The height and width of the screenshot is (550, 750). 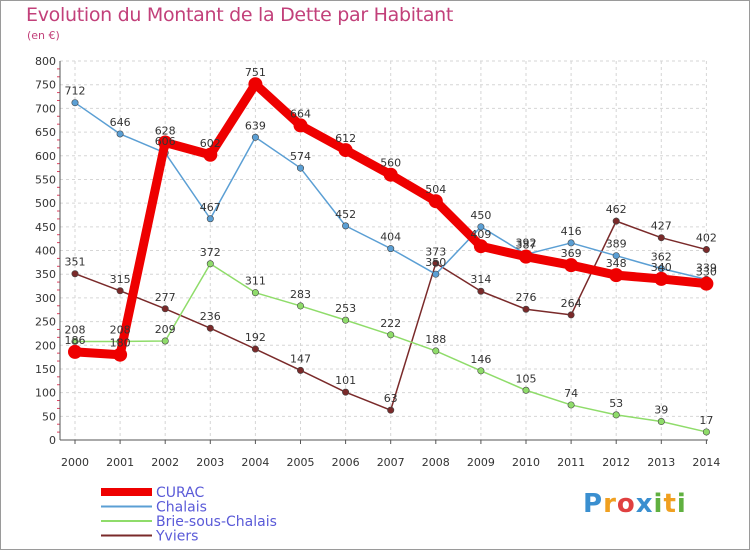 I want to click on data-label: 372, so click(x=210, y=252).